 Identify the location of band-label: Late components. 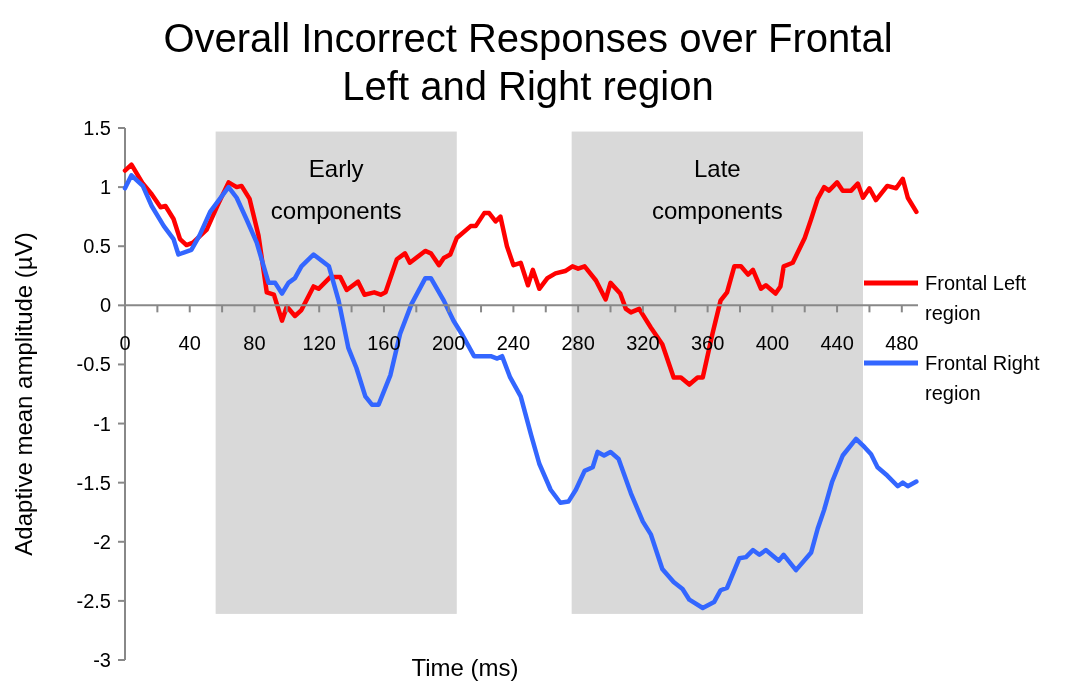
(717, 189).